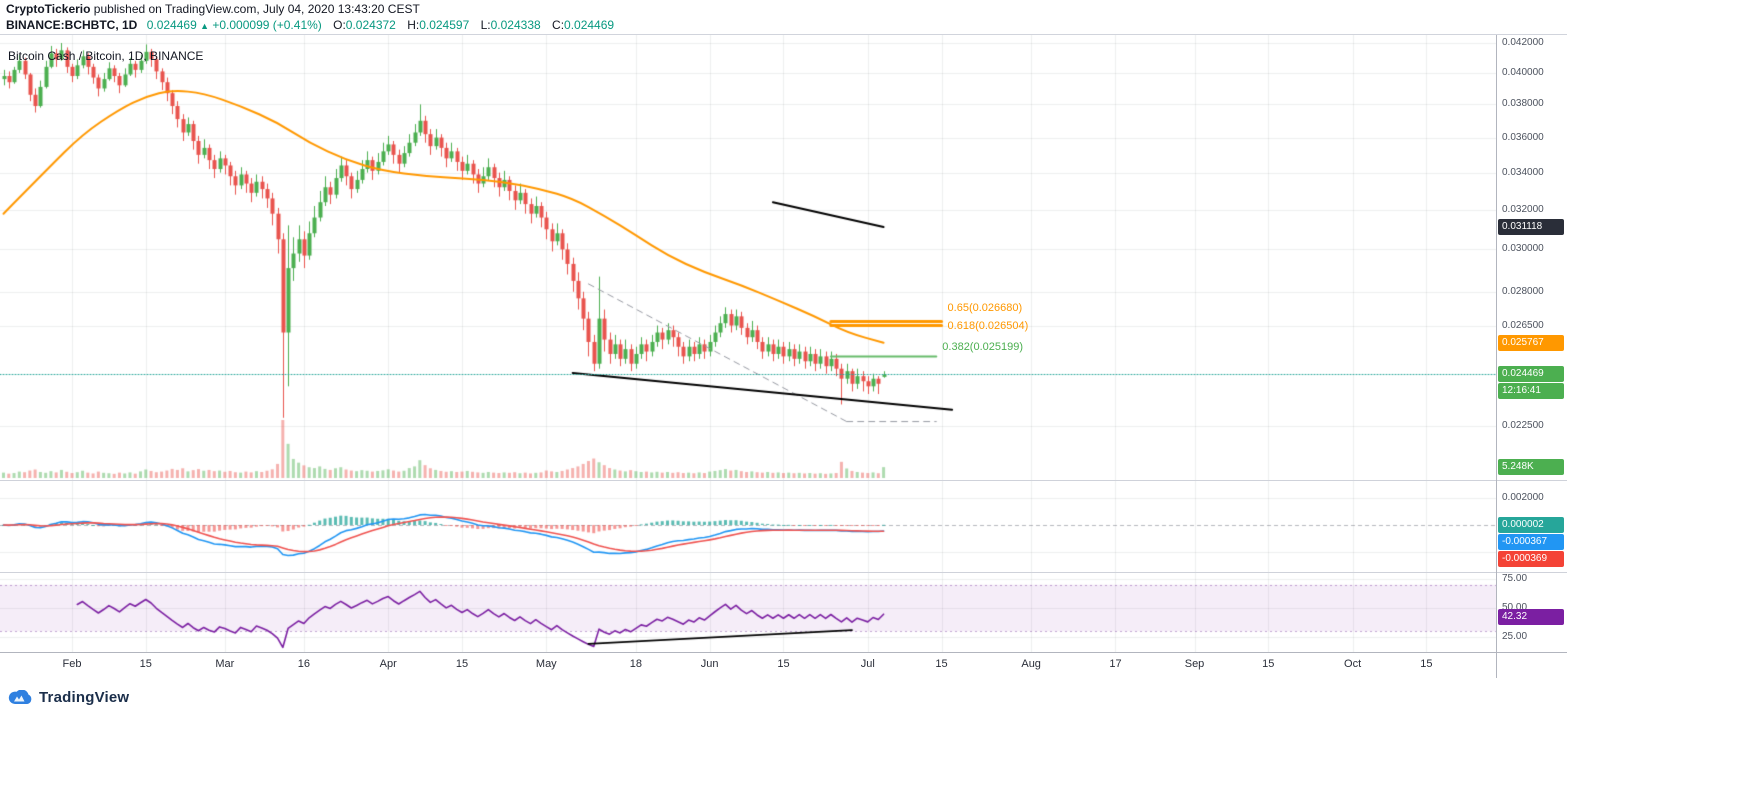  I want to click on volume-badge: 5.248K, so click(1531, 467).